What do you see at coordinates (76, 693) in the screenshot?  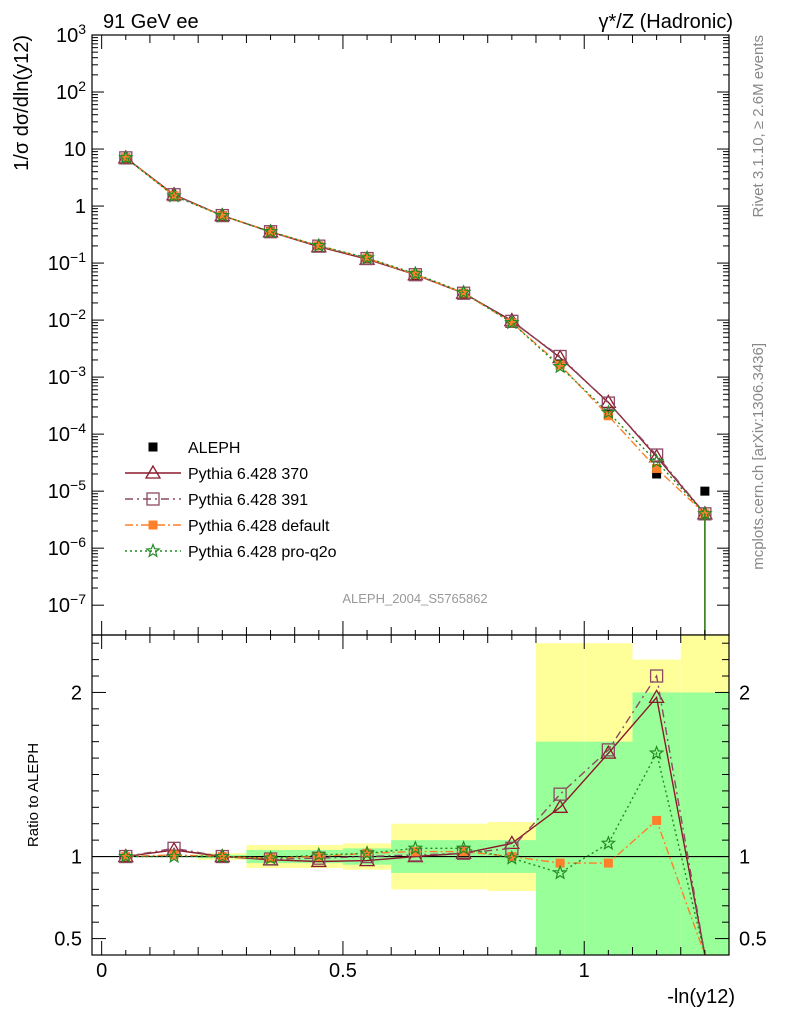 I see `ratio-y-tick-label: 2` at bounding box center [76, 693].